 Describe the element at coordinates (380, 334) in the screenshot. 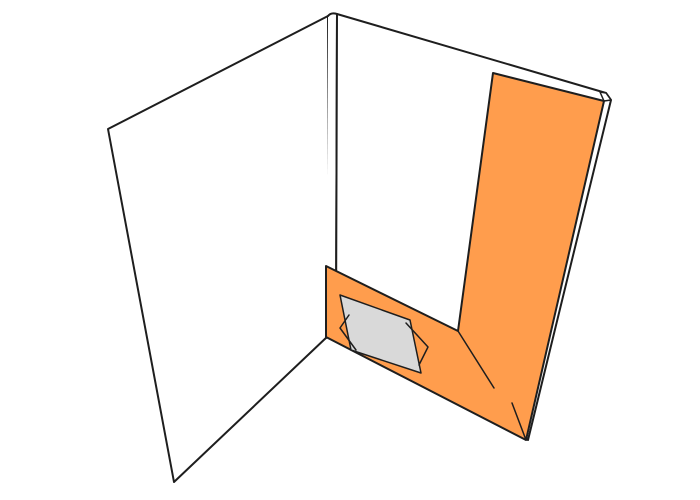

I see `business-card-slot` at that location.